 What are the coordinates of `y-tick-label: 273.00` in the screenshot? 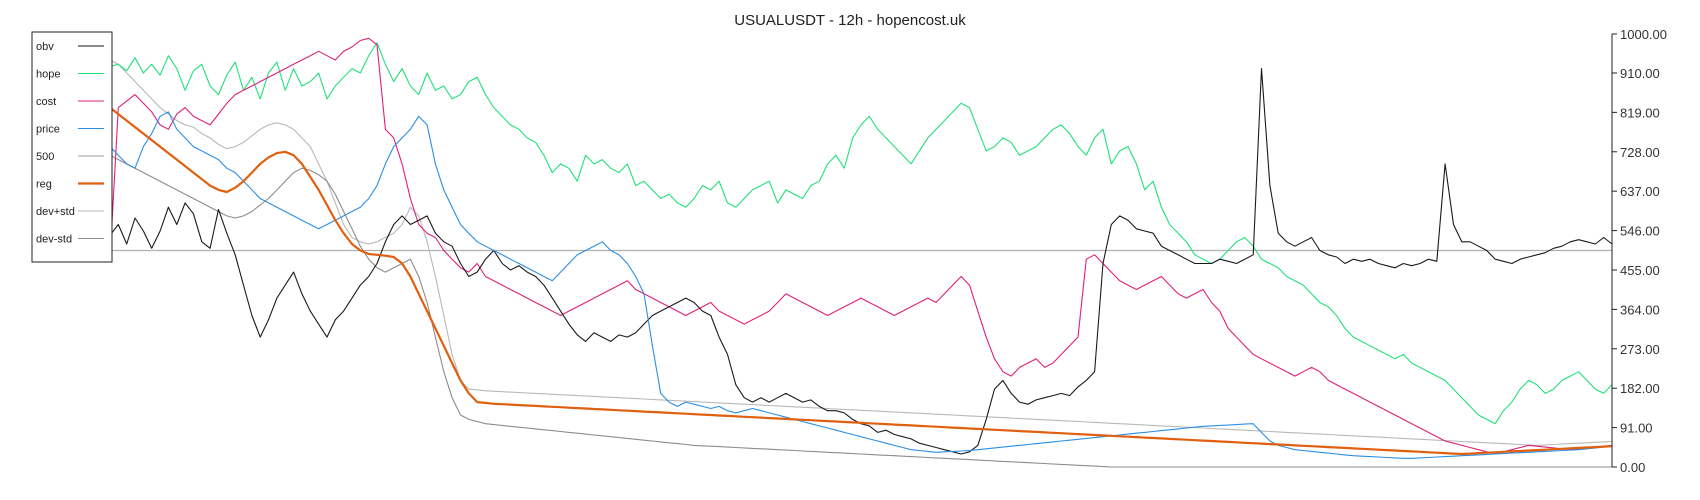 It's located at (1640, 349).